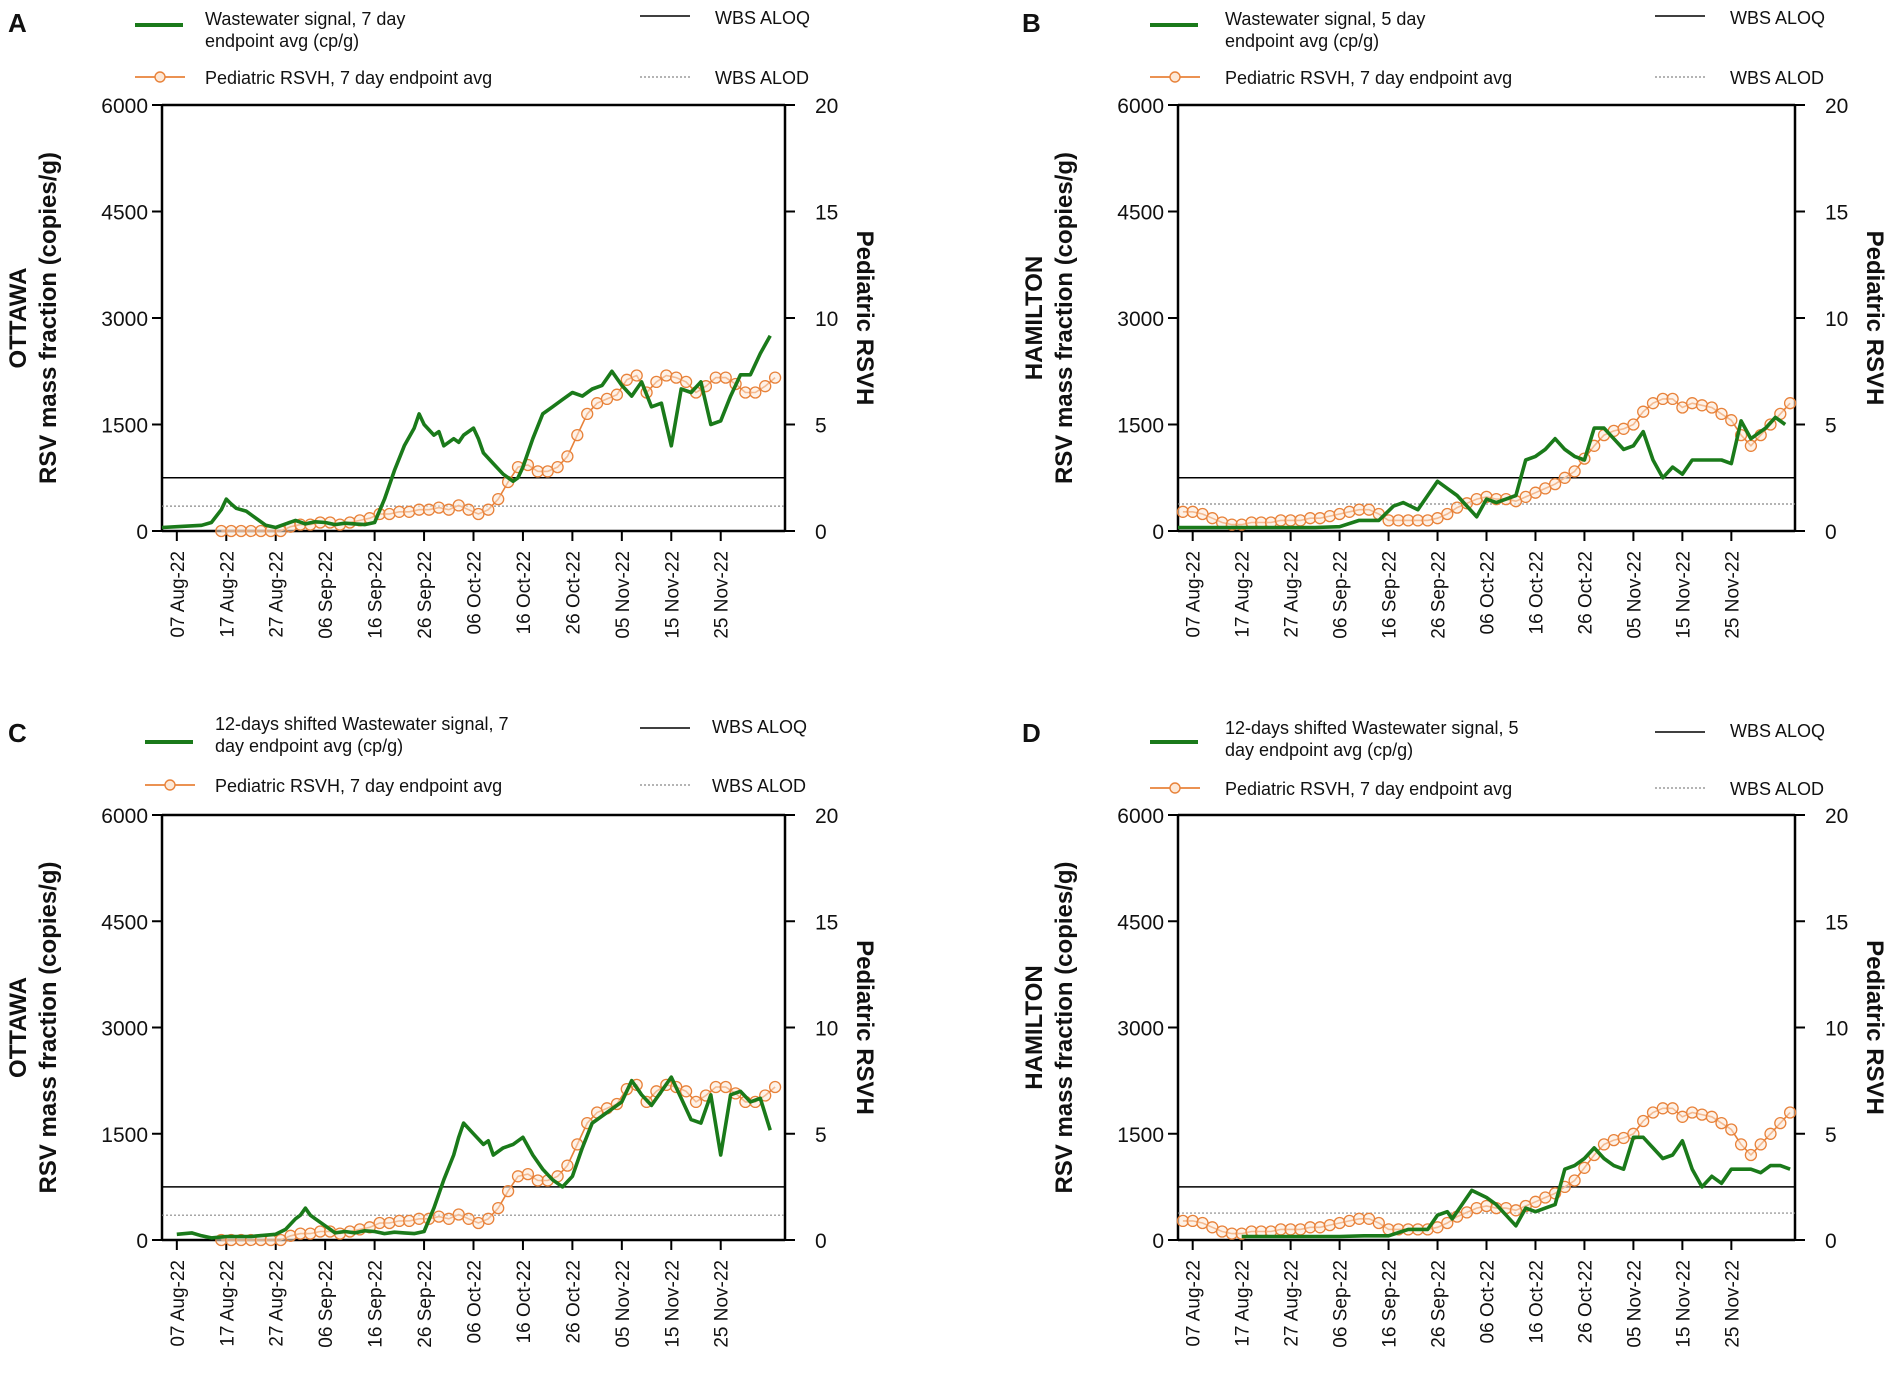  I want to click on legend-alod-label: WBS ALOD, so click(1777, 789).